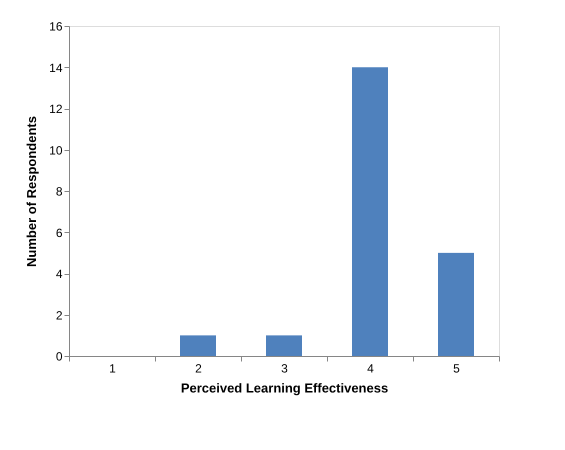 This screenshot has width=565, height=450. What do you see at coordinates (56, 150) in the screenshot?
I see `y-tick-label: 10` at bounding box center [56, 150].